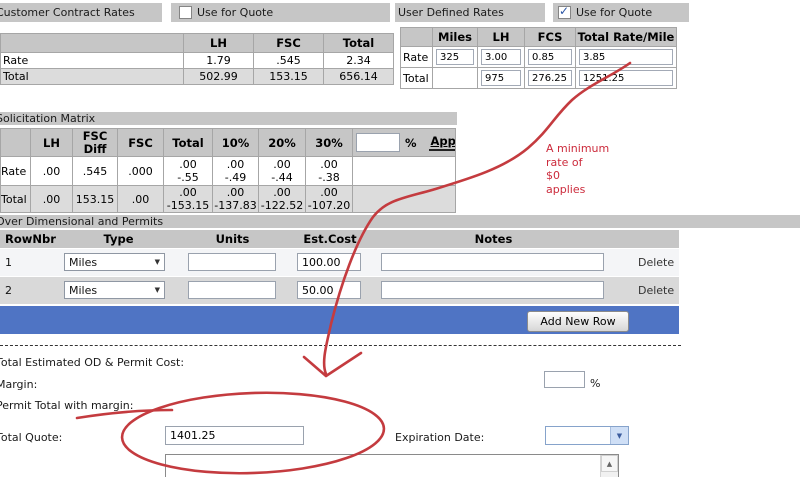  I want to click on dashed-divider, so click(340, 345).